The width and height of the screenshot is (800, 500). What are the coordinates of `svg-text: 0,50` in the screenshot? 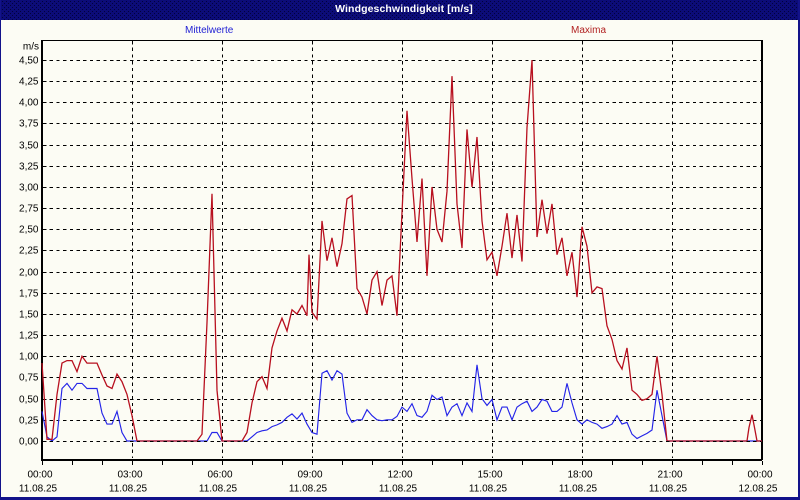 It's located at (29, 400).